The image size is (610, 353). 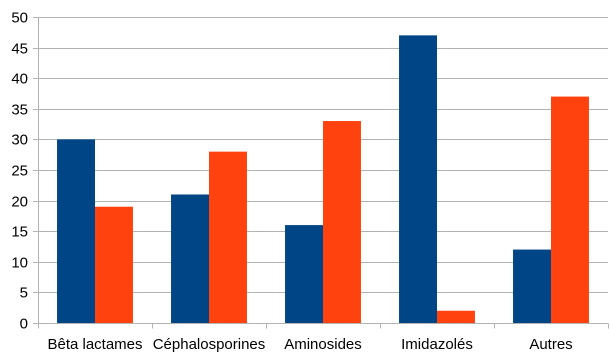 What do you see at coordinates (532, 286) in the screenshot?
I see `bar-series1-autres` at bounding box center [532, 286].